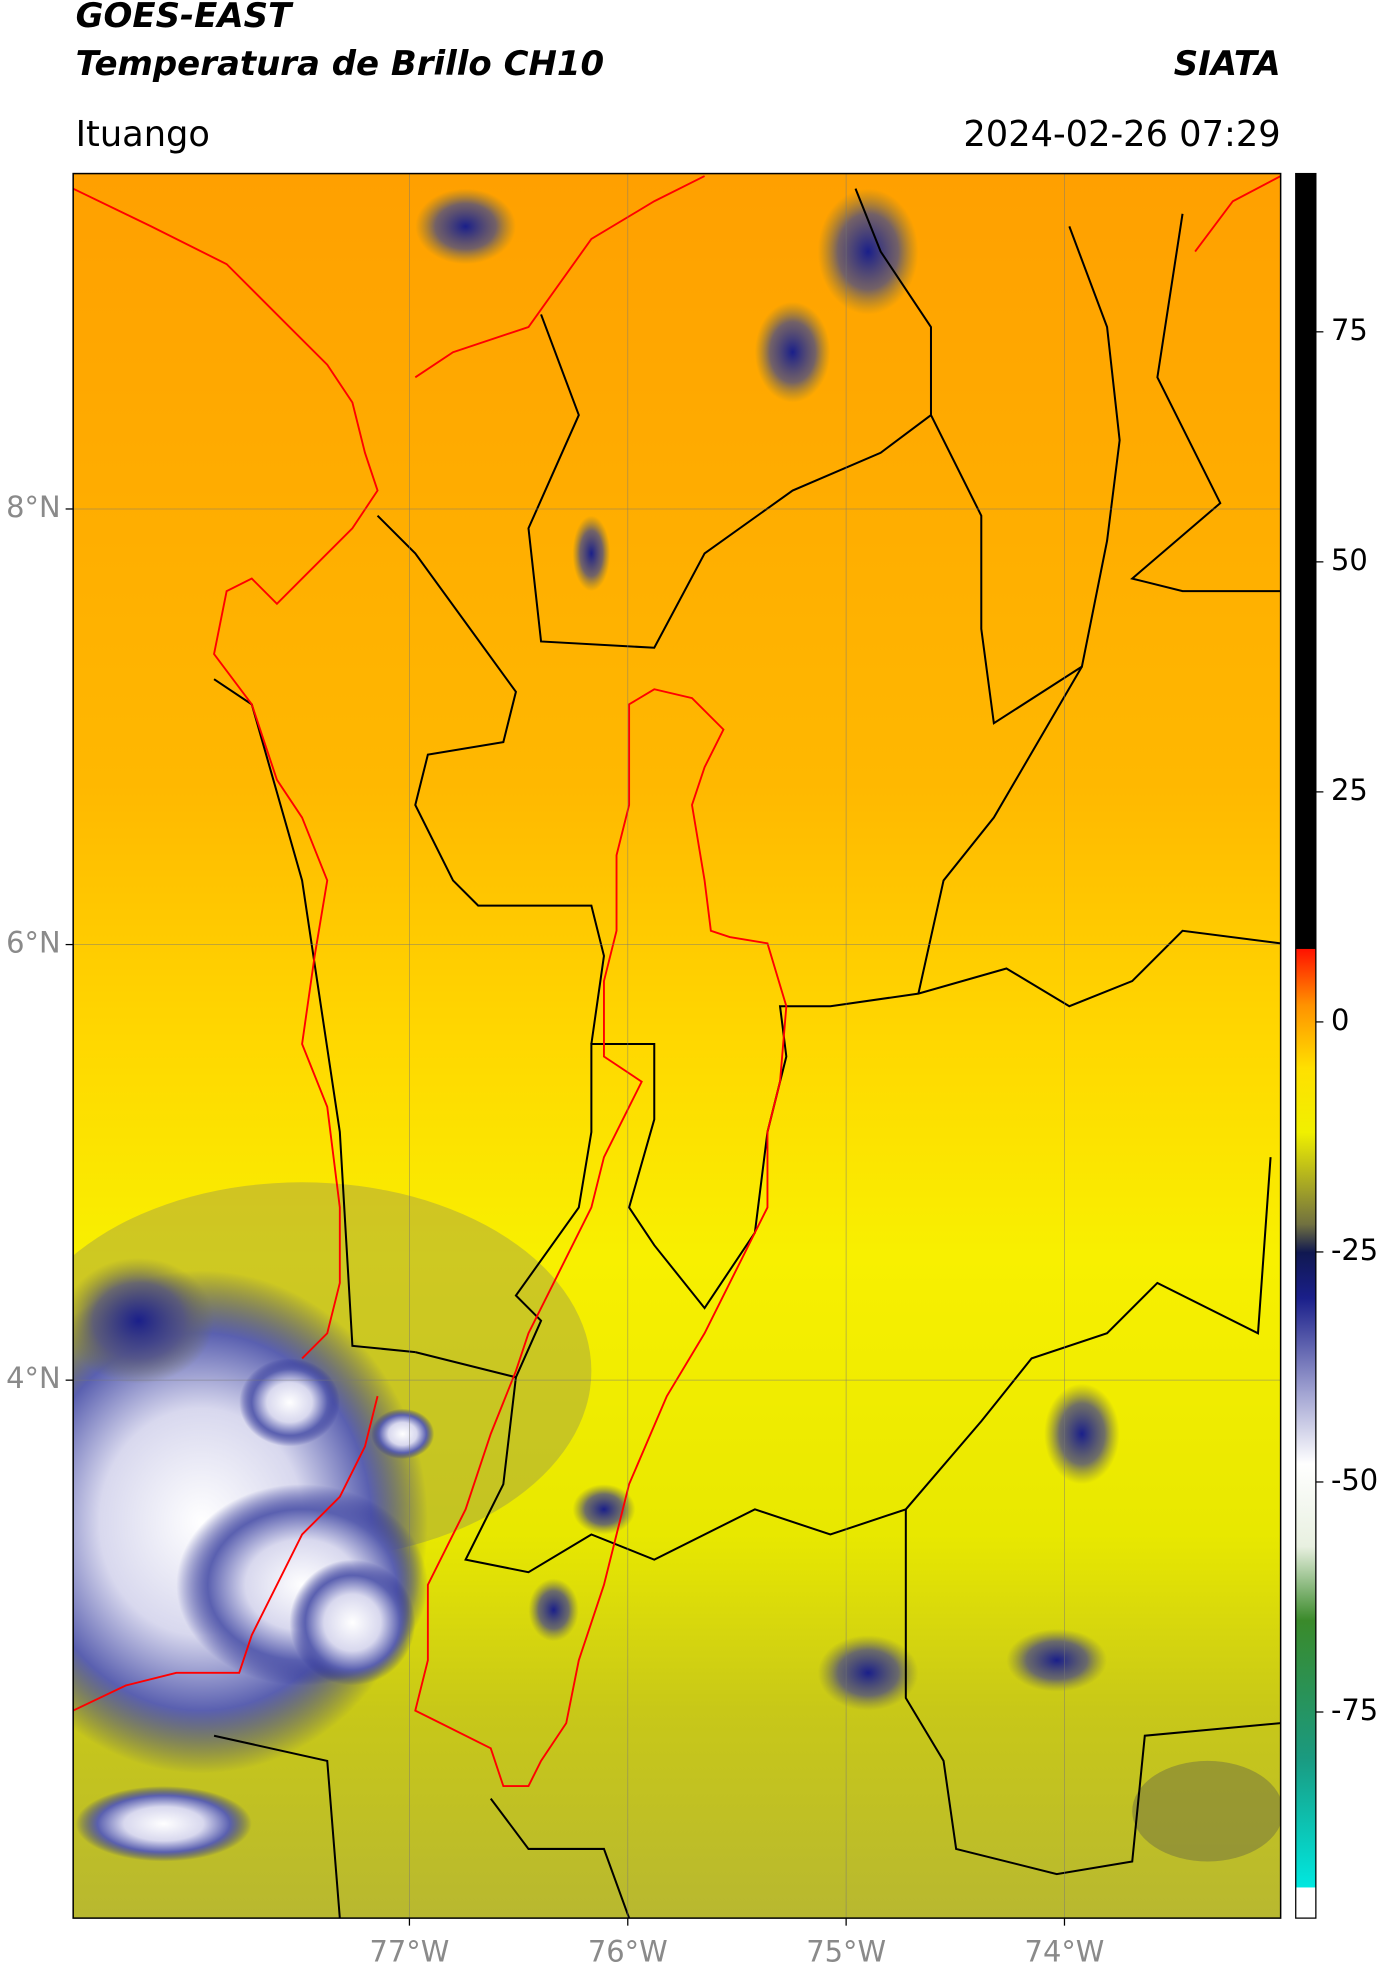 This screenshot has width=1384, height=1981. What do you see at coordinates (185, 18) in the screenshot?
I see `title: GOES-EAST` at bounding box center [185, 18].